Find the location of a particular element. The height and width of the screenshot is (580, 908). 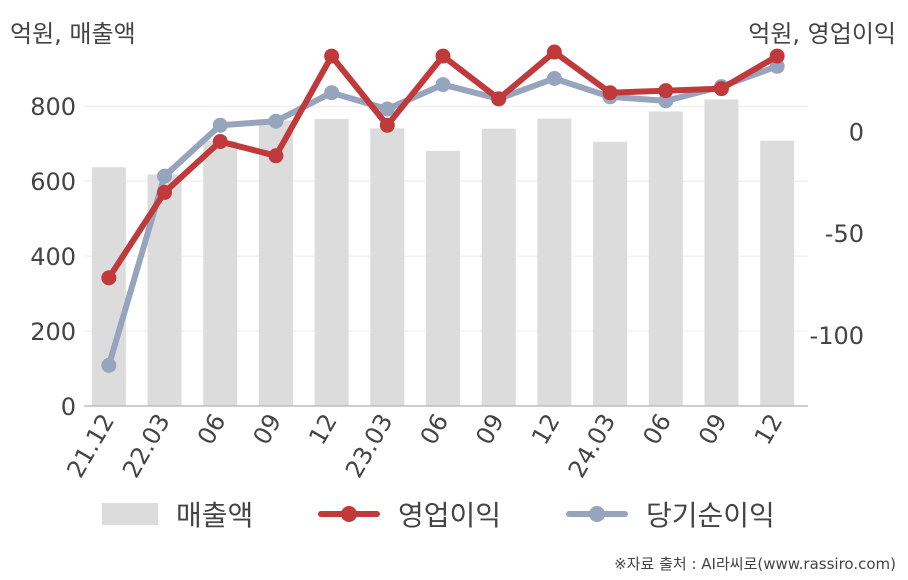

legend-swatch-revenue is located at coordinates (130, 514).